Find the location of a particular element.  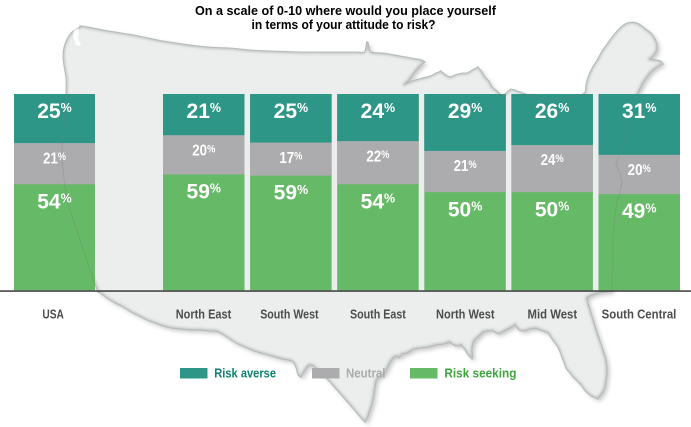

svg-text: USA is located at coordinates (53, 314).